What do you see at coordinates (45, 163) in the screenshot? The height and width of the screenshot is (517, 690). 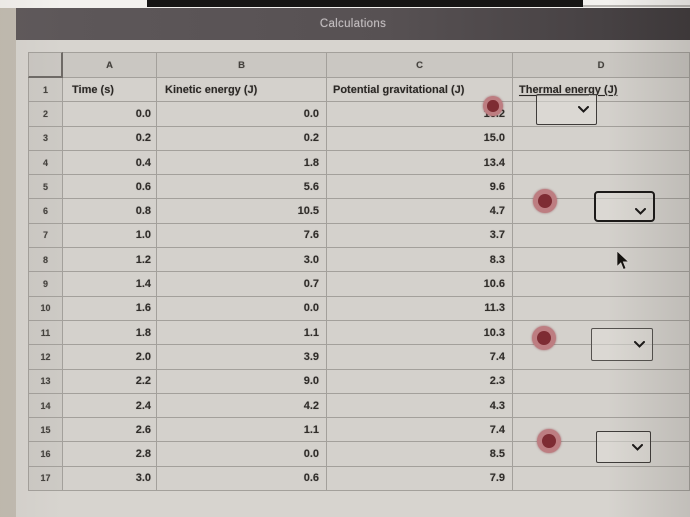 I see `row-number: 4` at bounding box center [45, 163].